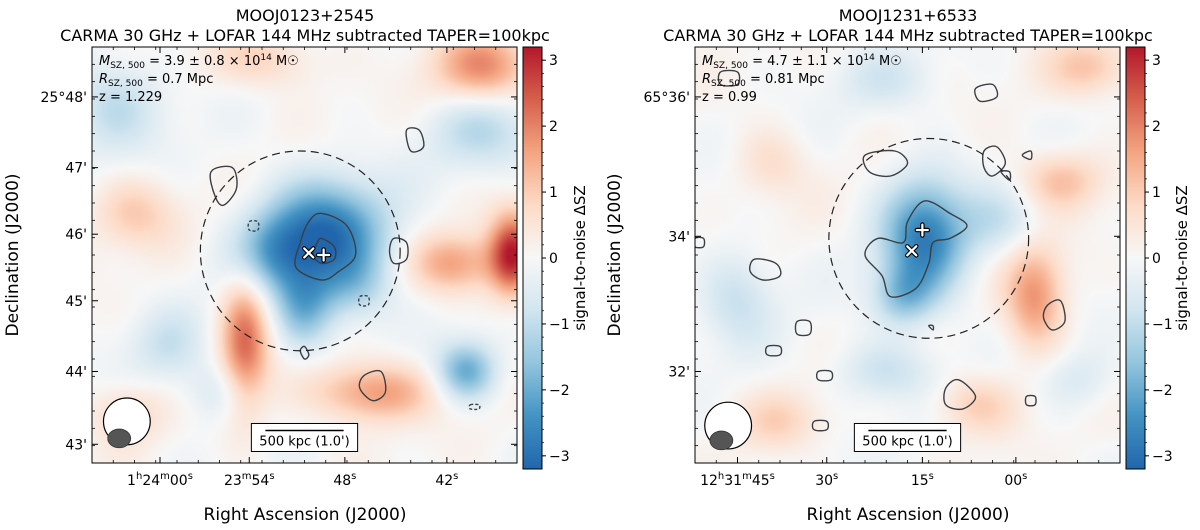  Describe the element at coordinates (199, 62) in the screenshot. I see `mass-annotation: MSZ, 500 = 3.9 ± 0.8 × 1014 M☉` at that location.